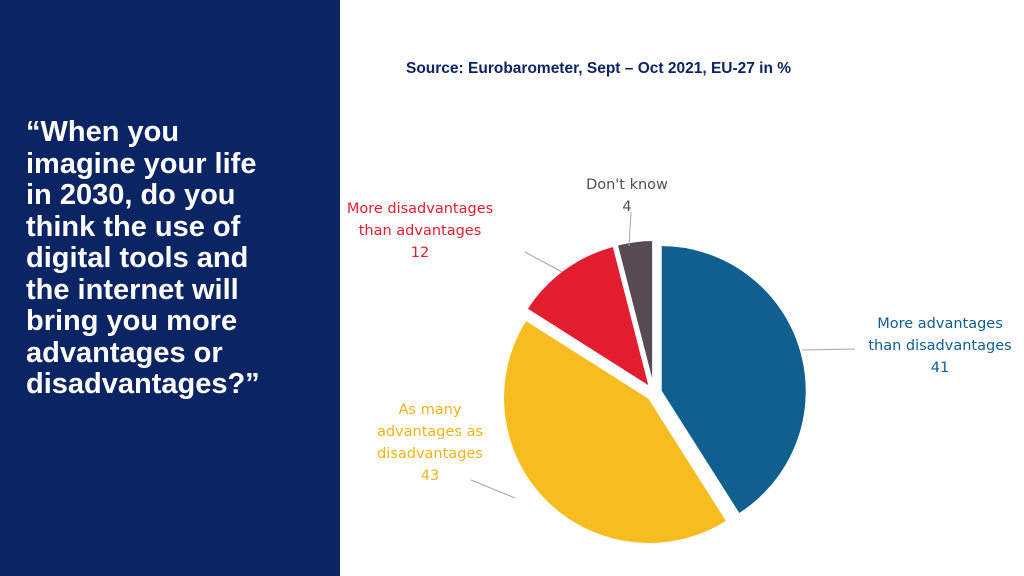 The height and width of the screenshot is (576, 1024). What do you see at coordinates (133, 226) in the screenshot?
I see `question-line: think the use of` at bounding box center [133, 226].